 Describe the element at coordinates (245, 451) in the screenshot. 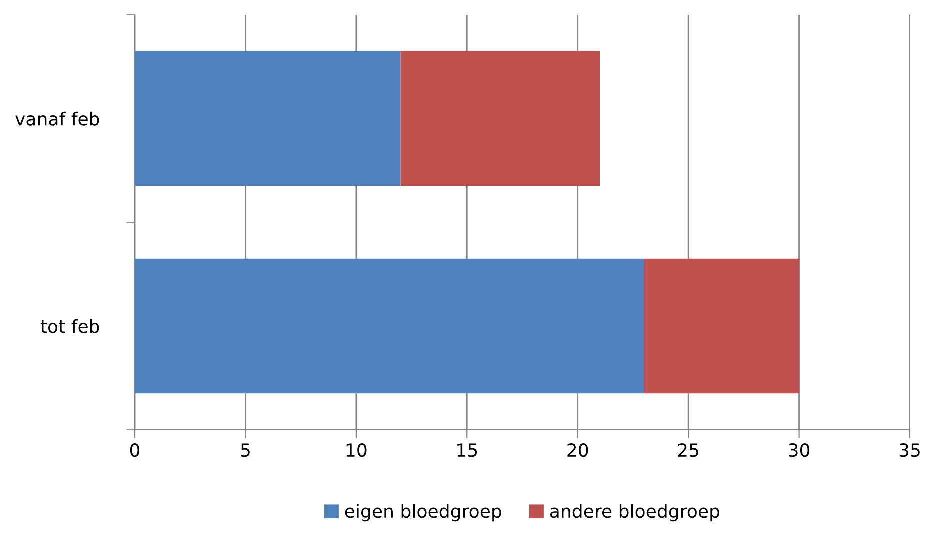

I see `x-tick-label: 5` at that location.